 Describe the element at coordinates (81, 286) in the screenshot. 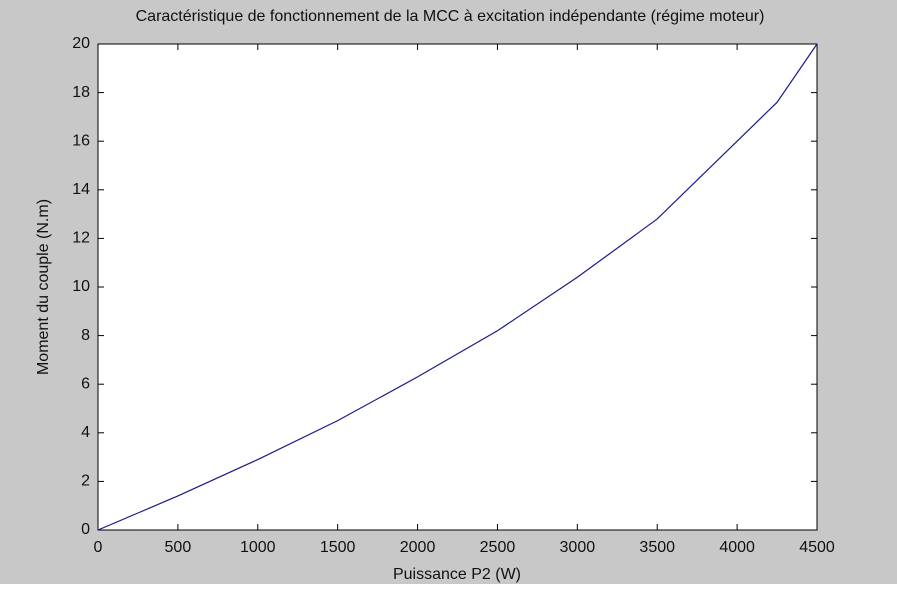

I see `y-tick-label: 10` at that location.